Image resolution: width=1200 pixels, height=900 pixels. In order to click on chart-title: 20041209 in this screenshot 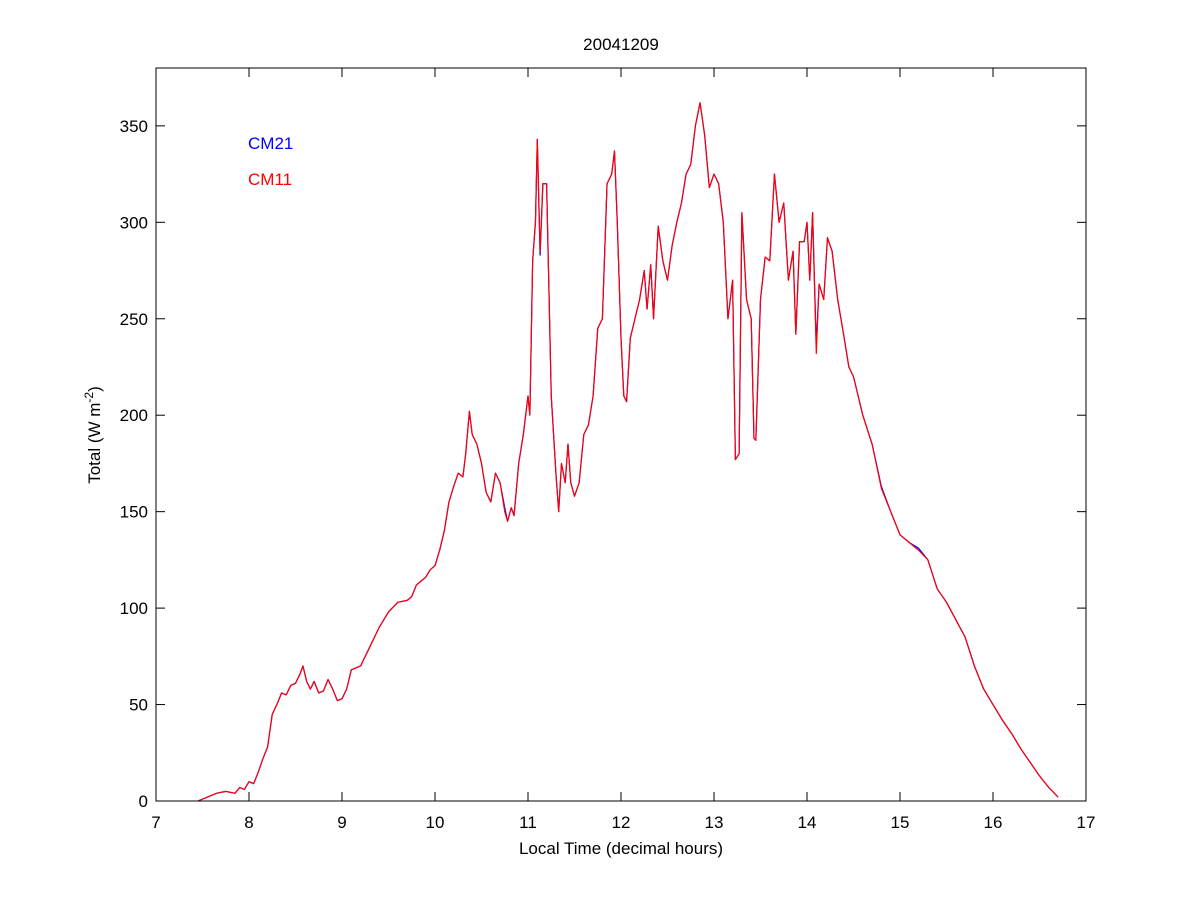, I will do `click(621, 44)`.